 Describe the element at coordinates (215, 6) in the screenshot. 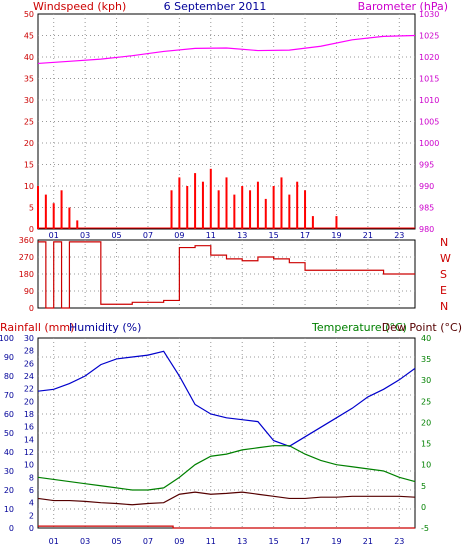

I see `chart-date-title: 6 September 2011` at that location.